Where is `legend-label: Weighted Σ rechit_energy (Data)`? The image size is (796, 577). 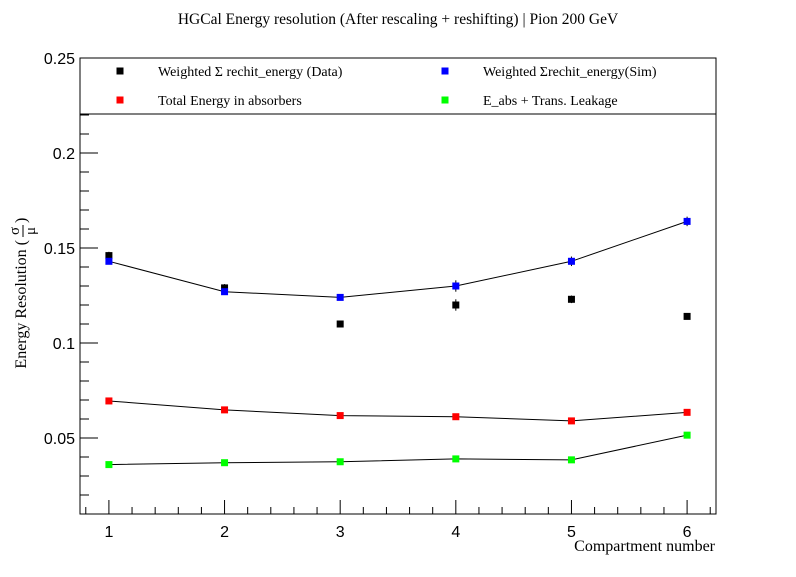 legend-label: Weighted Σ rechit_energy (Data) is located at coordinates (250, 72).